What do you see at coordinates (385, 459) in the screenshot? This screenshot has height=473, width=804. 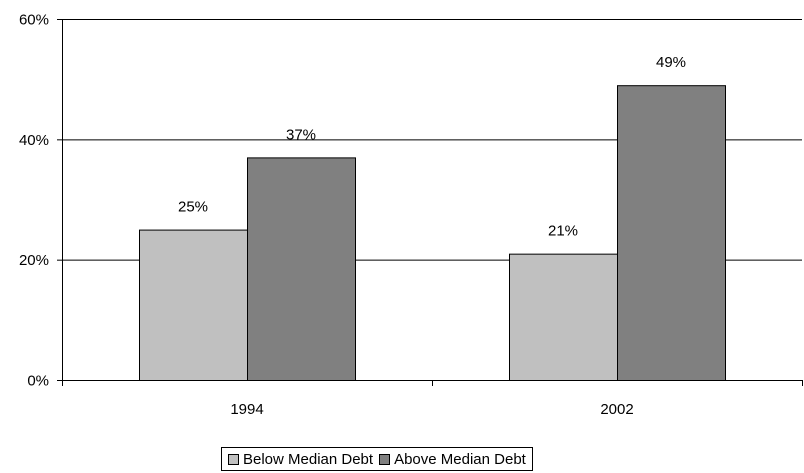 I see `legend-swatch-above-median` at bounding box center [385, 459].